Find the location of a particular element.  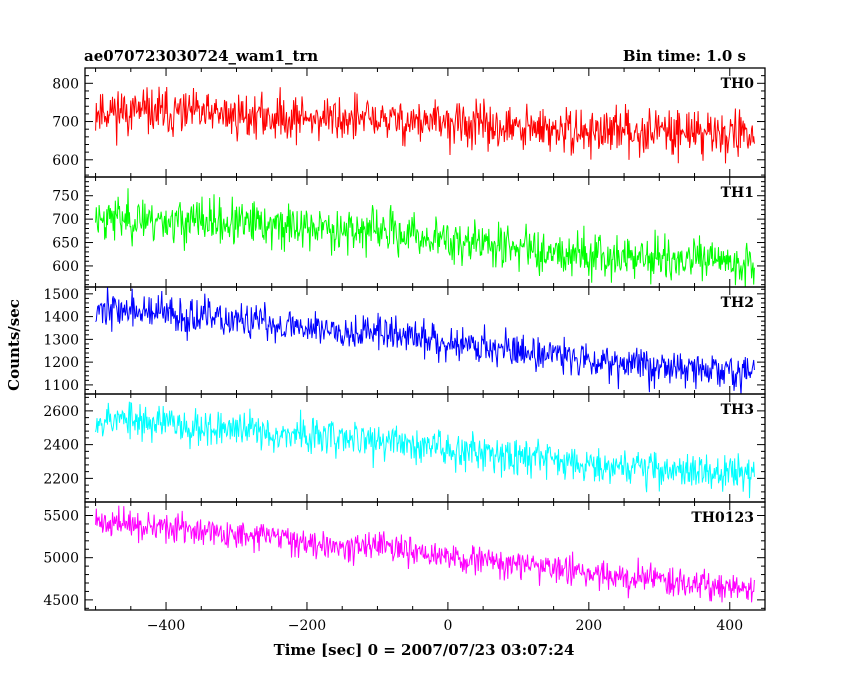

y-tick-label: 1100 is located at coordinates (61, 386).